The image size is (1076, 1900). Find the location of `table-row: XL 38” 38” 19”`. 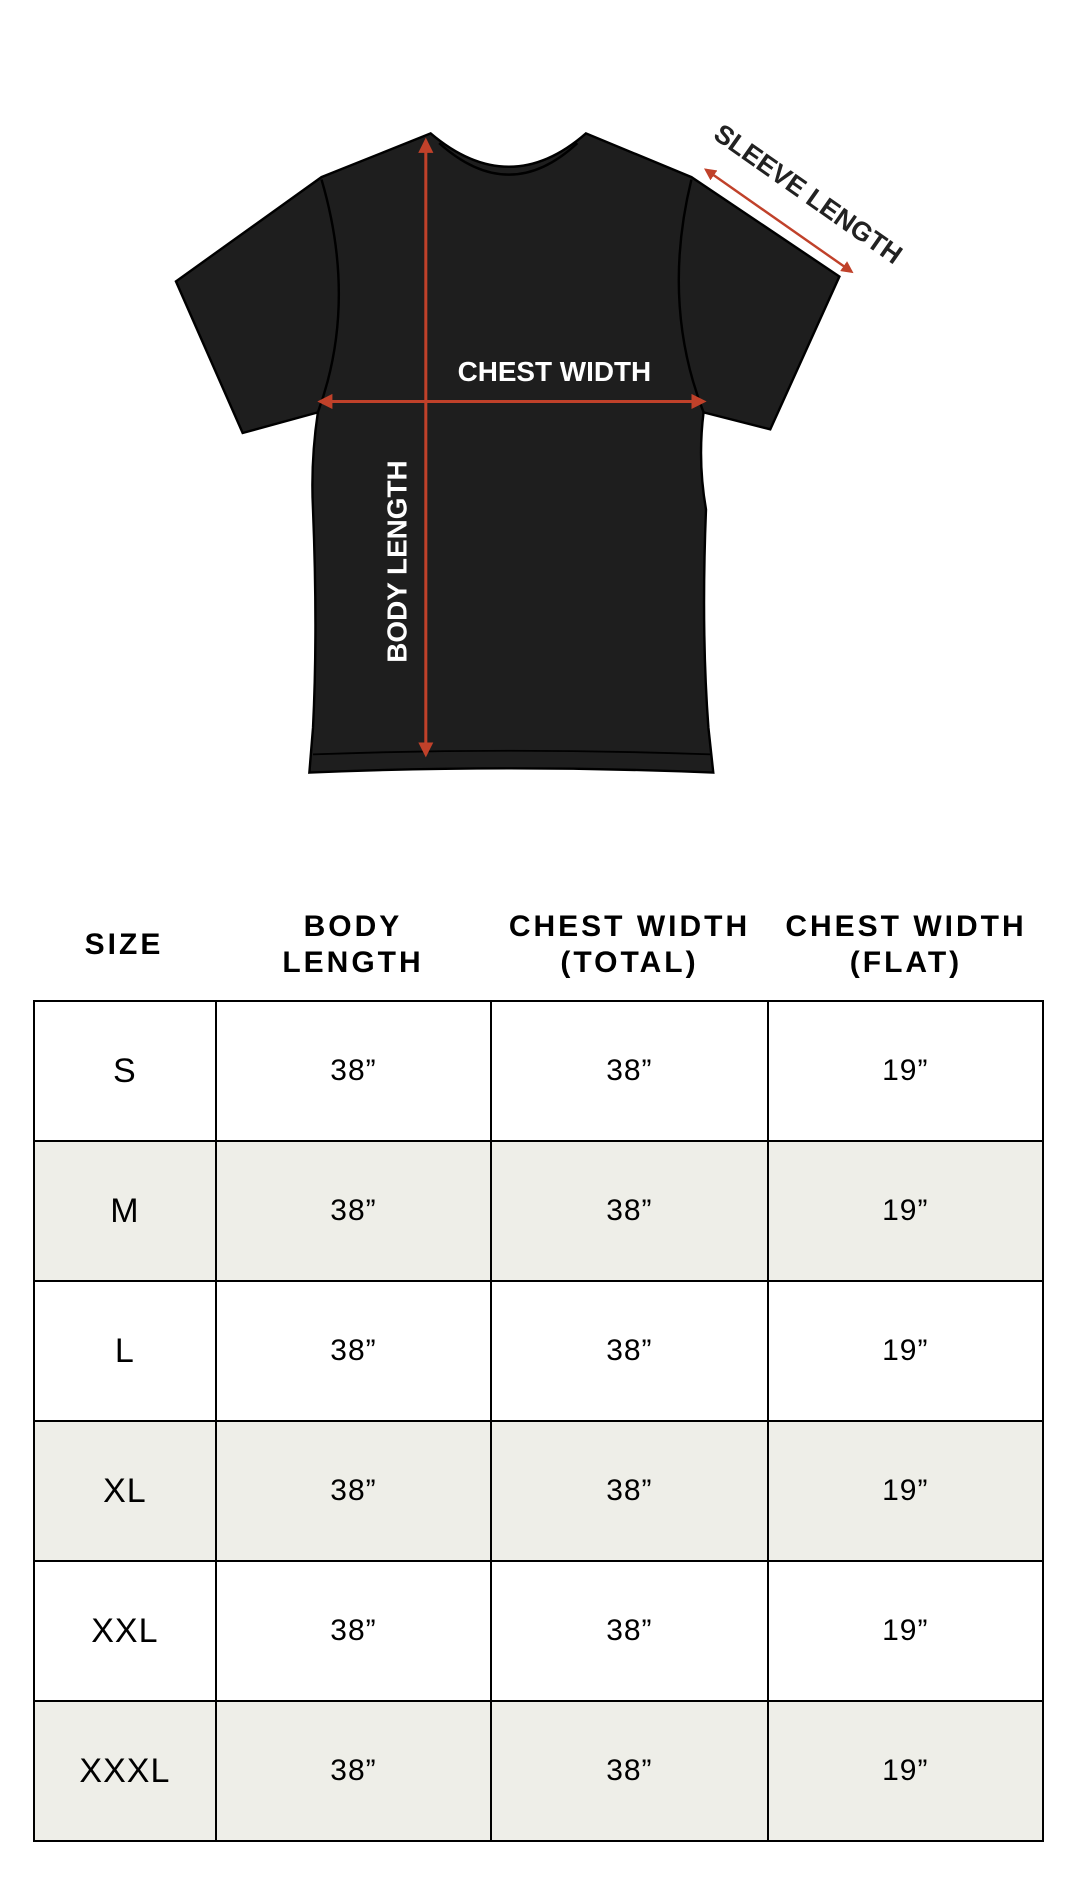

table-row: XL 38” 38” 19” is located at coordinates (539, 1491).